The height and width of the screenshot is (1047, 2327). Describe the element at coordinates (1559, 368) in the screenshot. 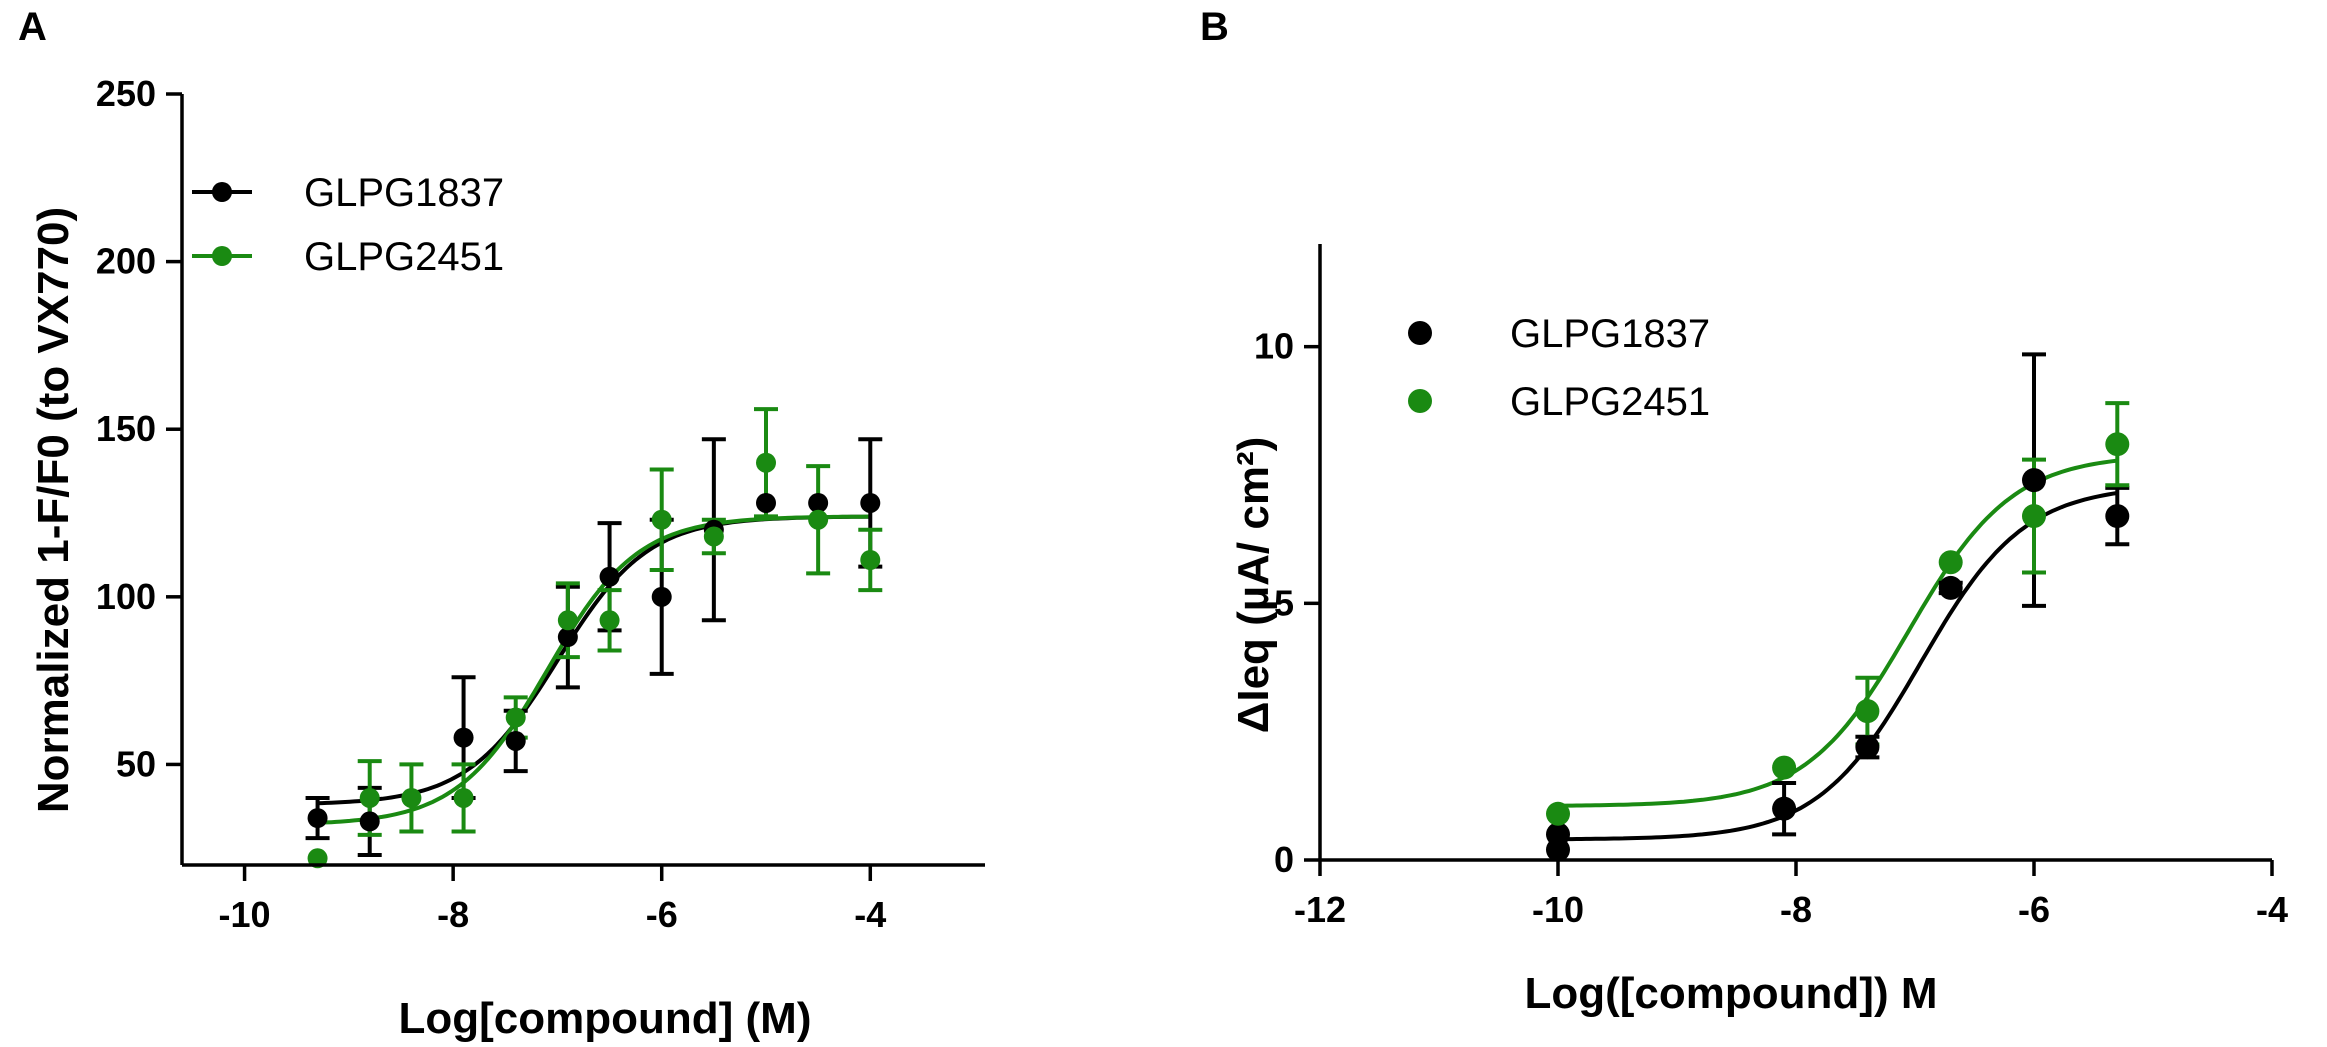

I see `legend-b: GLPG1837 GLPG2451` at that location.